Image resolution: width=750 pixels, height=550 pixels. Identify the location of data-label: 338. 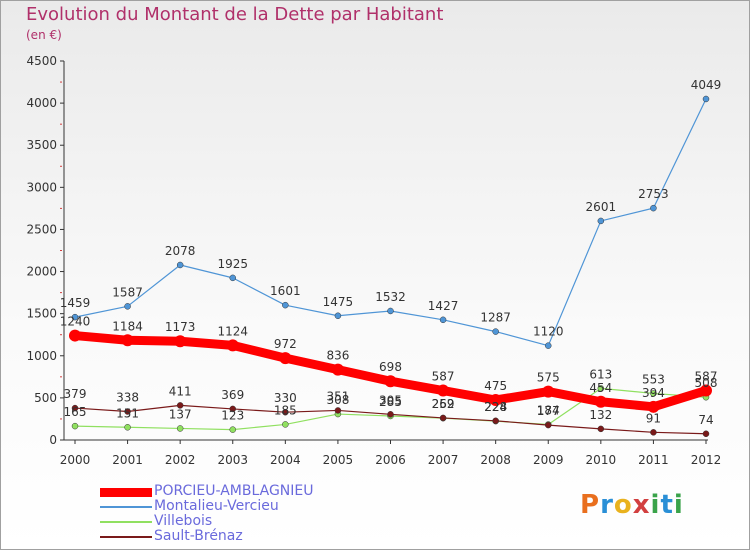
(127, 398).